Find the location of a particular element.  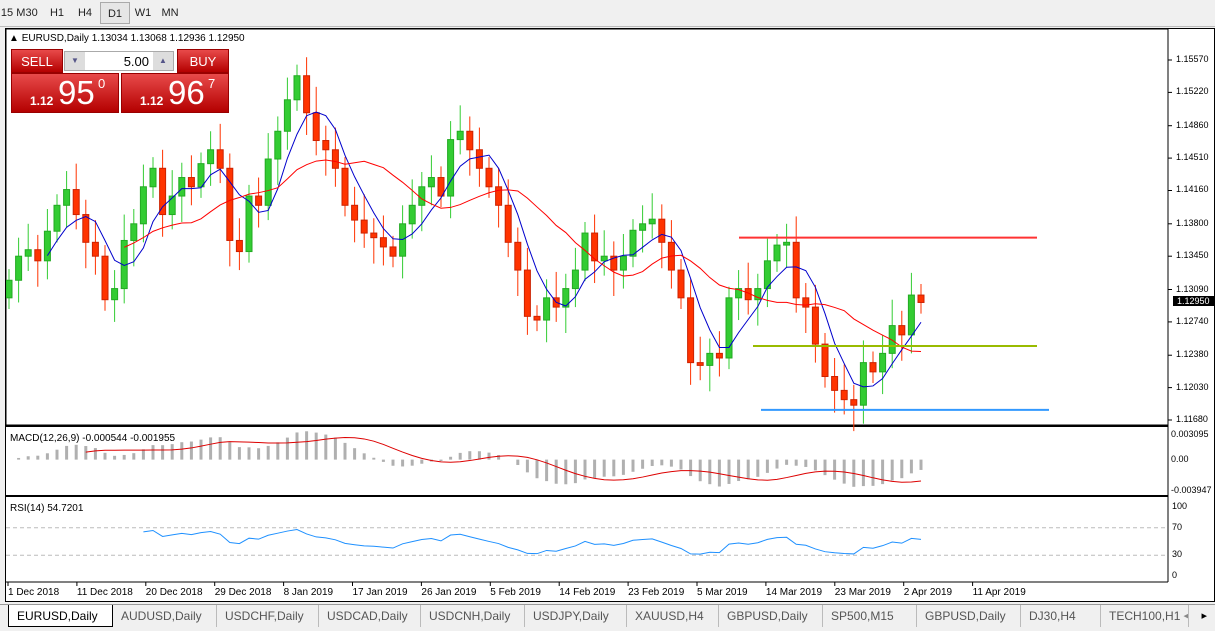

lot-value: 5.00 is located at coordinates (136, 61).